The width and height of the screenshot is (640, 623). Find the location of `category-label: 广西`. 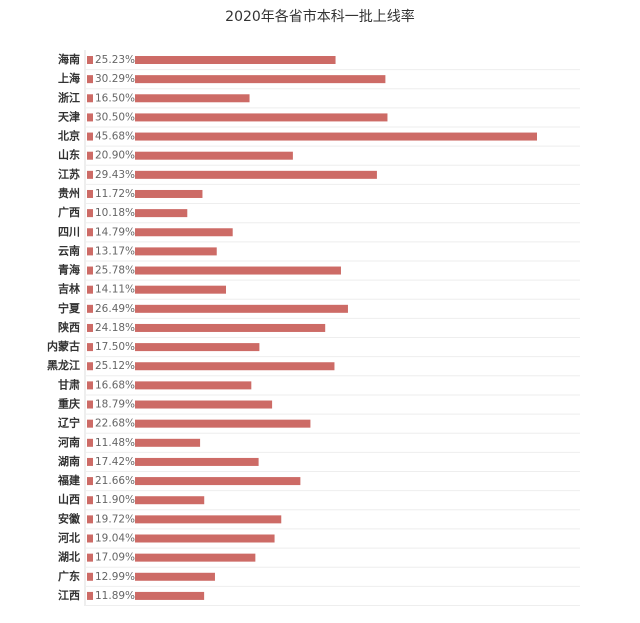

category-label: 广西 is located at coordinates (69, 212).